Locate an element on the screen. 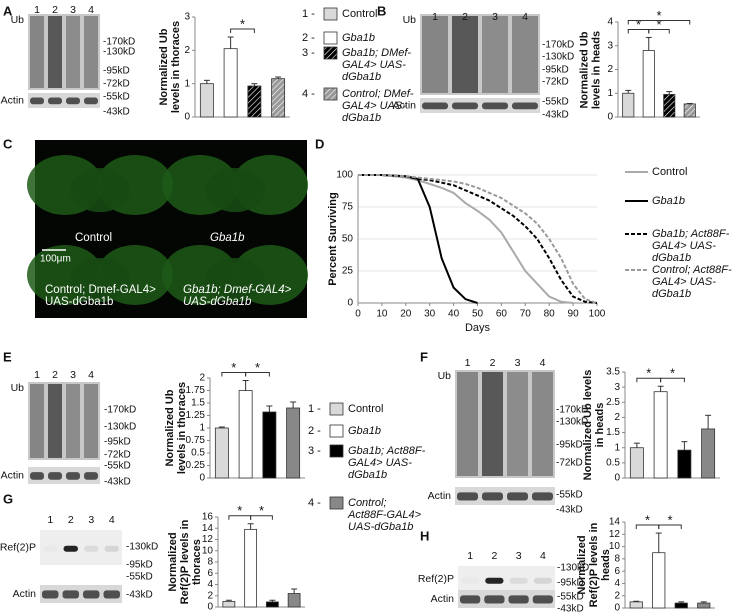 The width and height of the screenshot is (742, 613). legend-key: 3 - is located at coordinates (308, 53).